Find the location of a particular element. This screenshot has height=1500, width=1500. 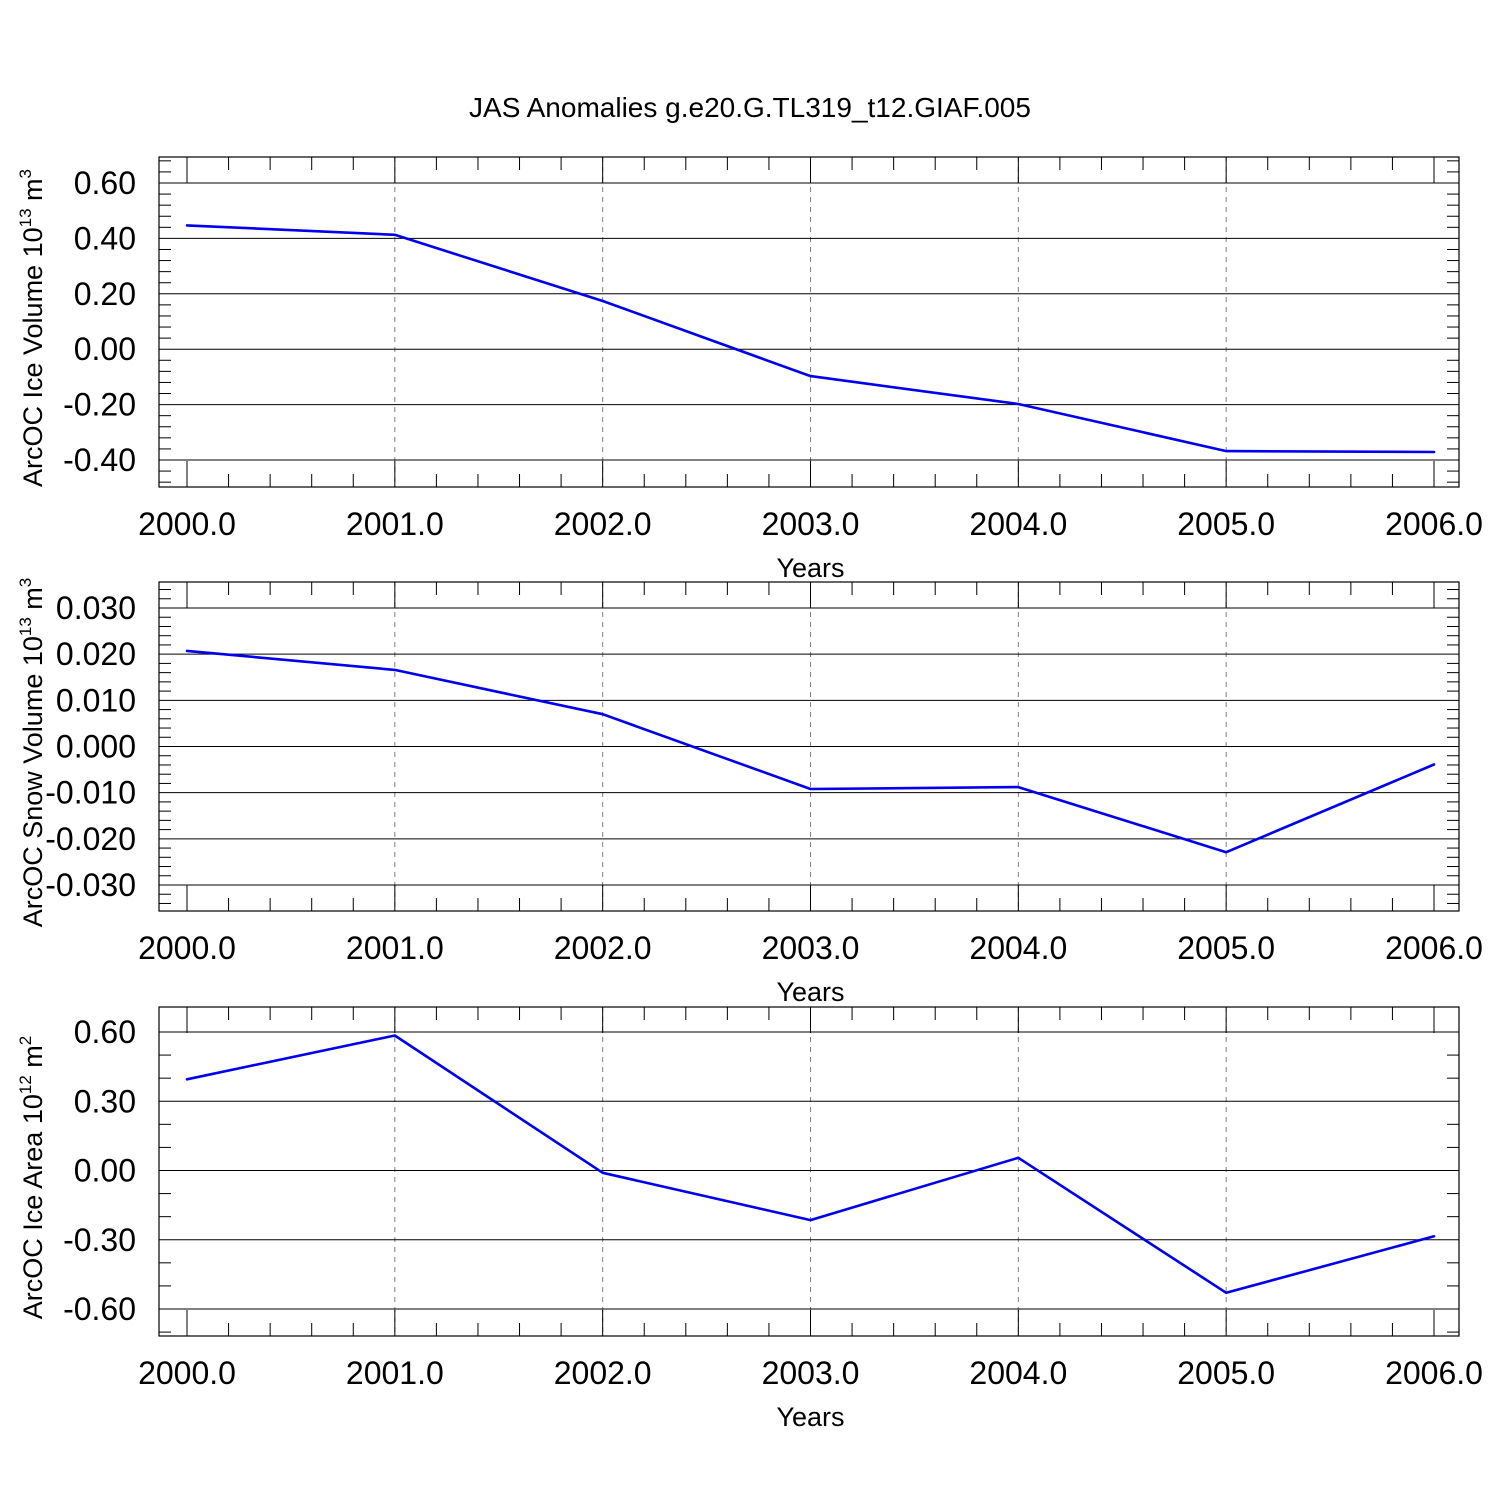

y-tick-label: 0.30 is located at coordinates (105, 1101).